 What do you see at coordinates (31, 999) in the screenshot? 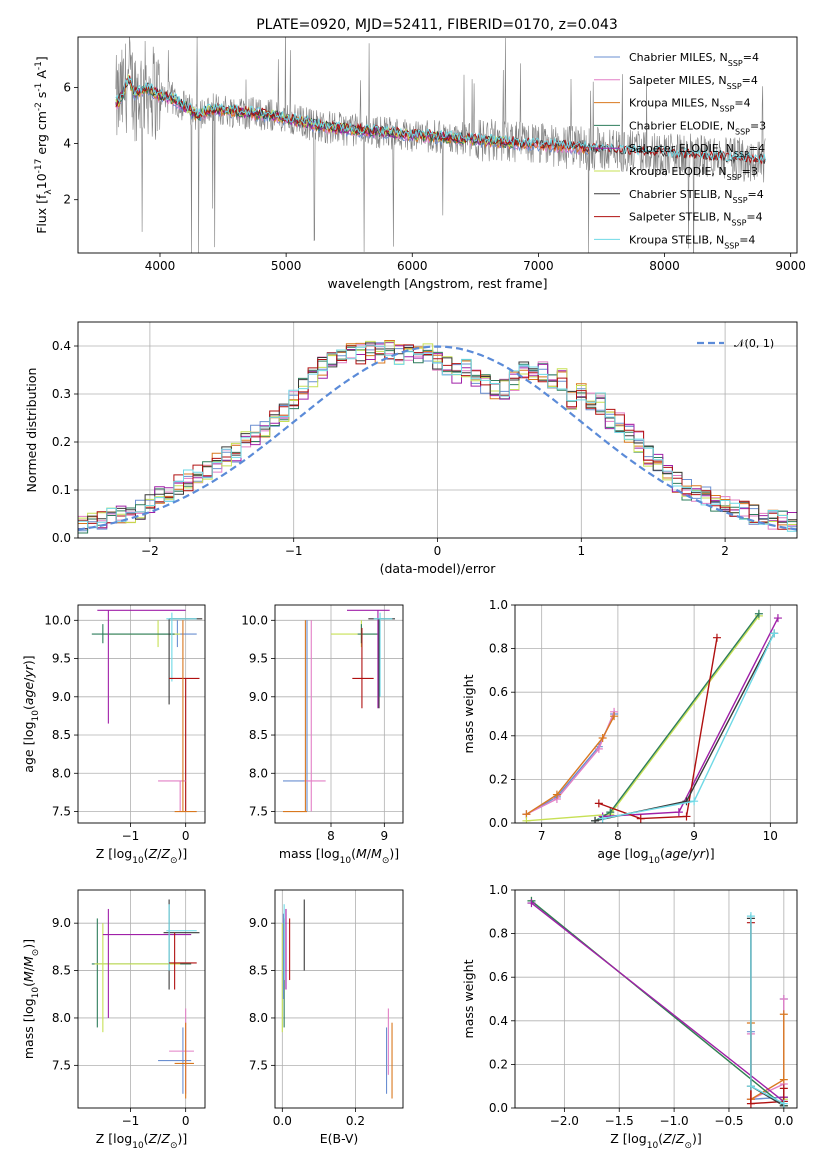
I see `y-axis-label: mass [log10(M/M⊙)]` at bounding box center [31, 999].